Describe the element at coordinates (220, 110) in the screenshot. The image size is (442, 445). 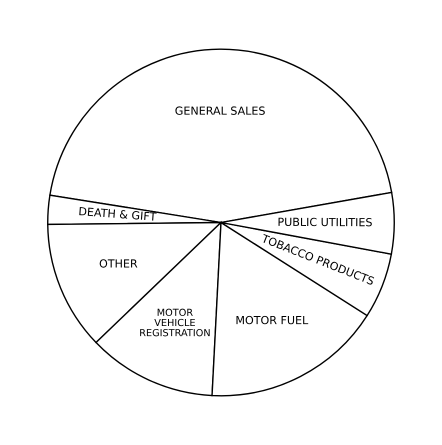
I see `slice-label: GENERAL SALES` at that location.